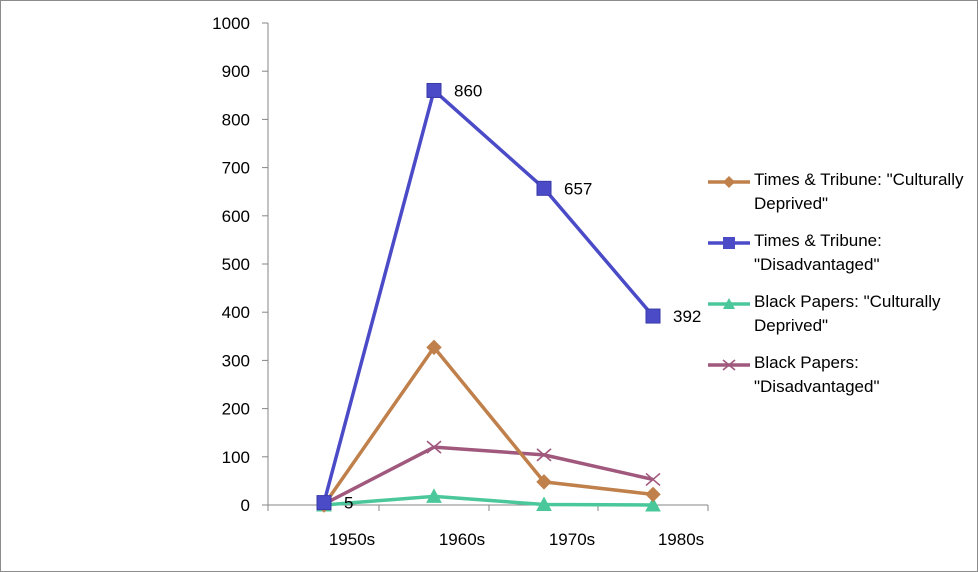 This screenshot has width=978, height=572. Describe the element at coordinates (847, 313) in the screenshot. I see `legend-label: Black Papers: "Culturally Deprived"` at that location.